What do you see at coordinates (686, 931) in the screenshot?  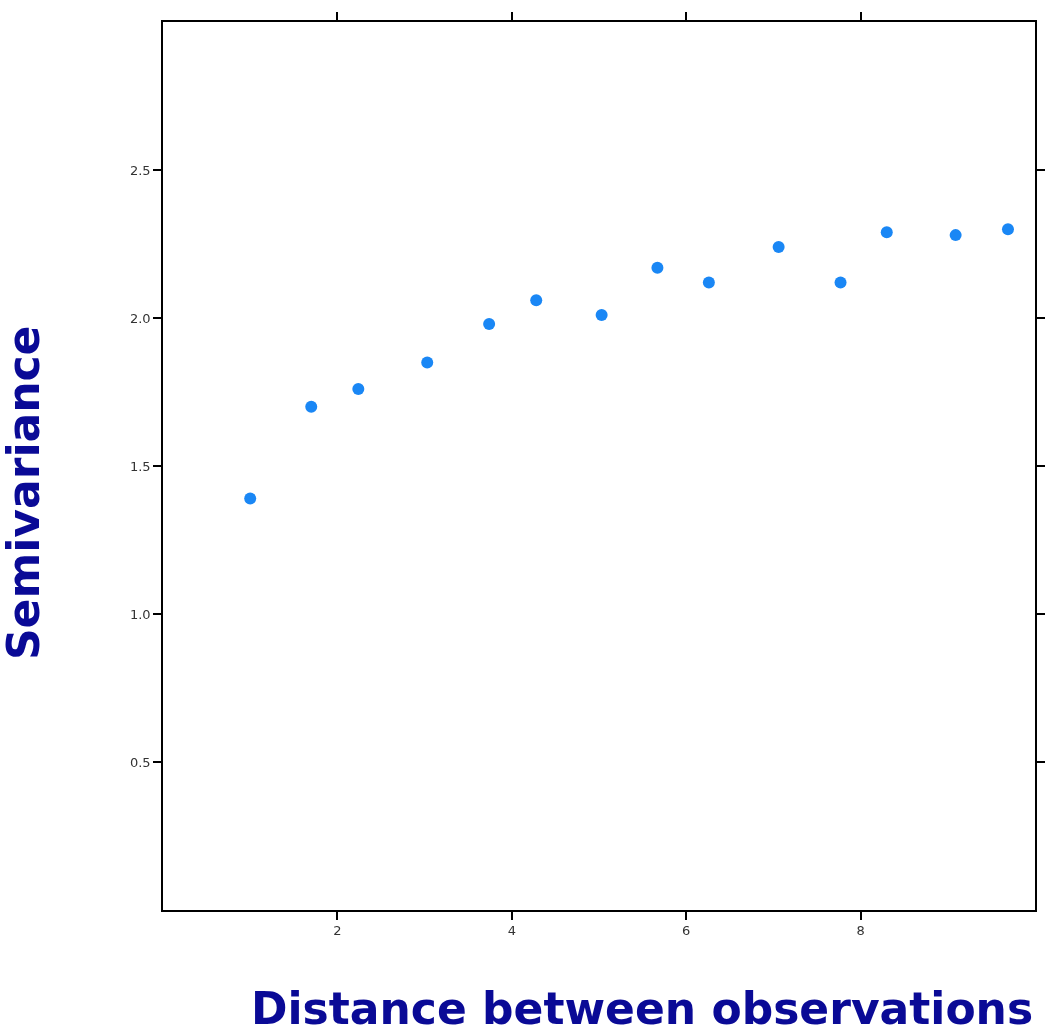 I see `x-tick-label: 6` at bounding box center [686, 931].